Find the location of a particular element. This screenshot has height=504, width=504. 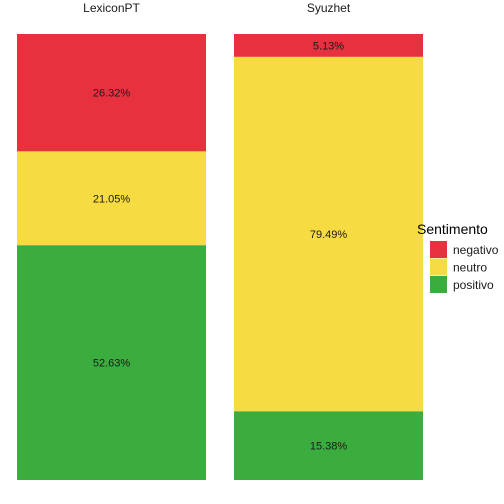

legend: Sentimento negativo neutro positivo is located at coordinates (458, 257).